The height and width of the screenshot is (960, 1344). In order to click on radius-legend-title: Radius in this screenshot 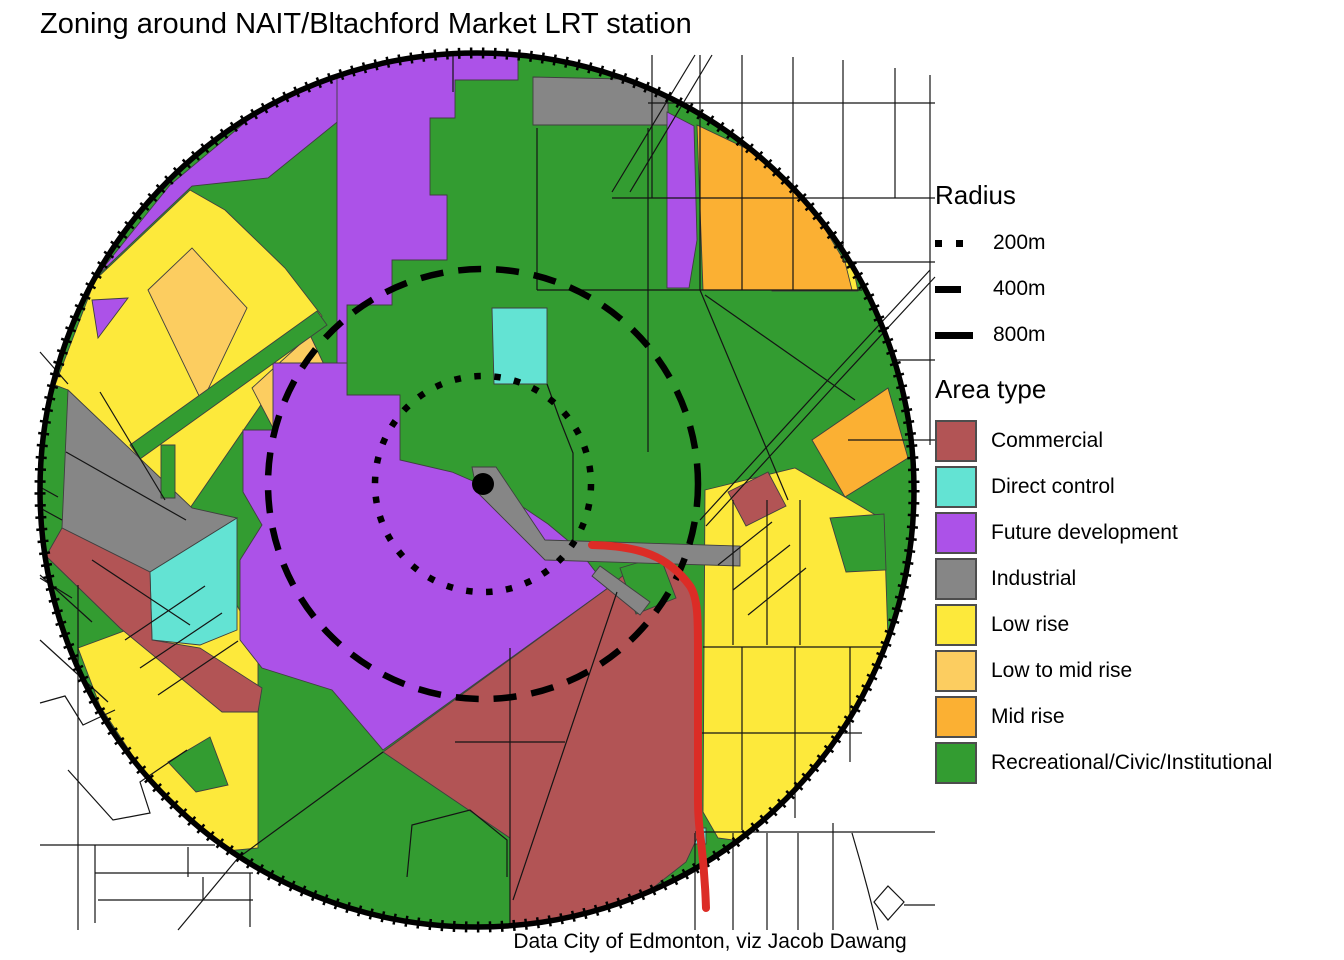, I will do `click(975, 195)`.